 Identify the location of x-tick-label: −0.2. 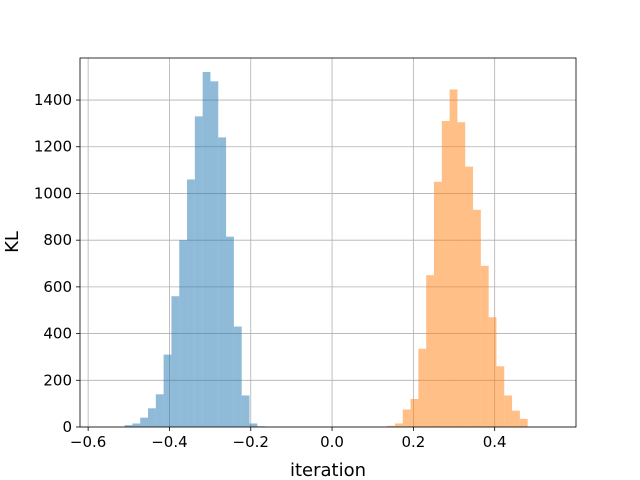
(251, 442).